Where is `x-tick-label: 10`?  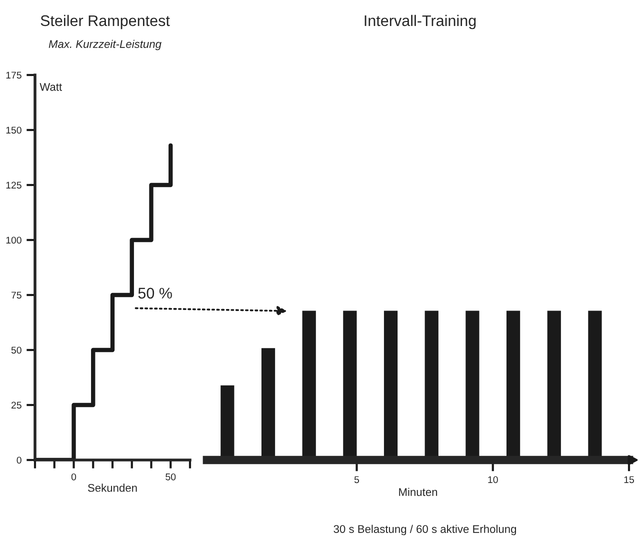
x-tick-label: 10 is located at coordinates (493, 480).